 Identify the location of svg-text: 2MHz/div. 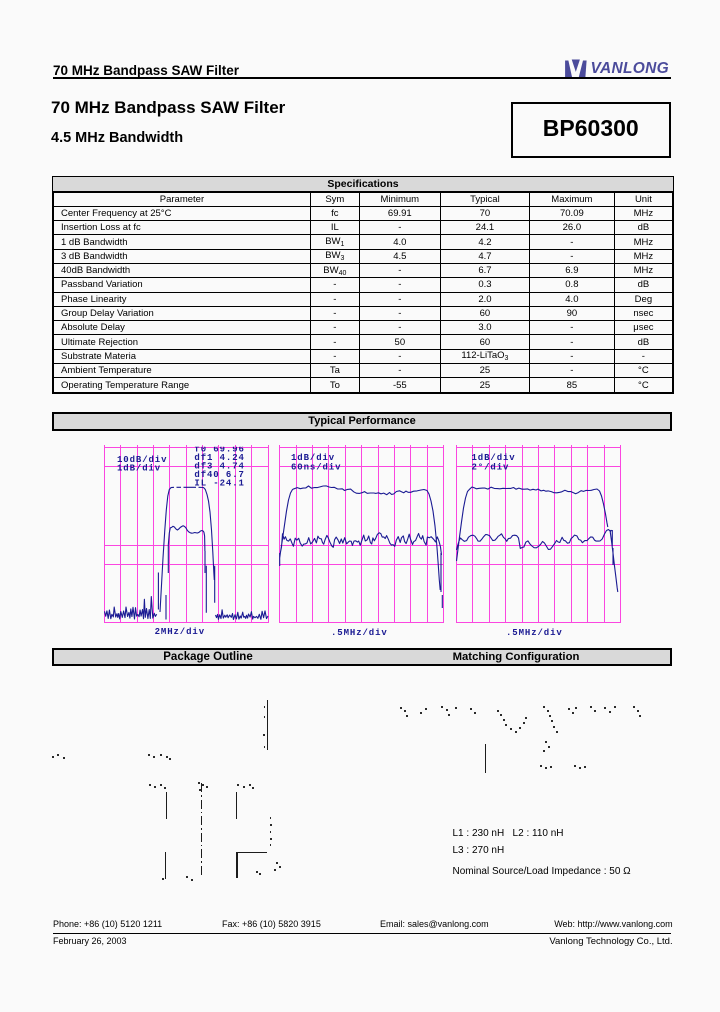
(180, 632).